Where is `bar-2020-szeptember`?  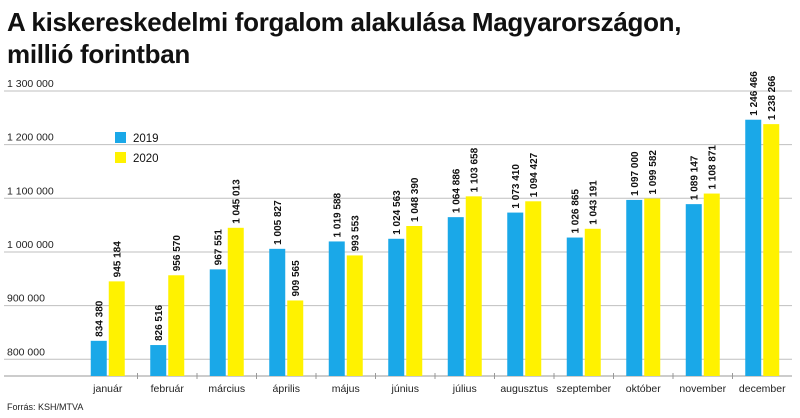 bar-2020-szeptember is located at coordinates (592, 302).